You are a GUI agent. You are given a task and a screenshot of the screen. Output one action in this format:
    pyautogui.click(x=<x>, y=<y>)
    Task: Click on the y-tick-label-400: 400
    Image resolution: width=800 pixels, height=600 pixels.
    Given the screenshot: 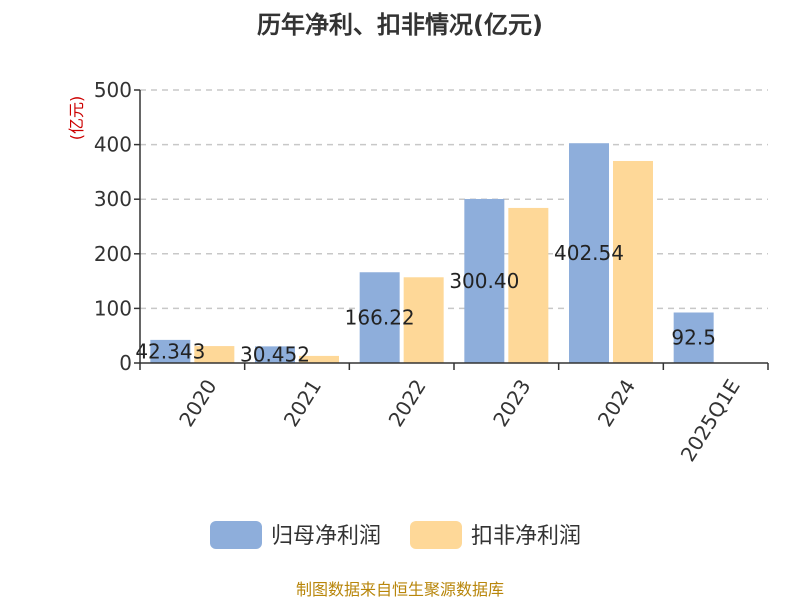 What is the action you would take?
    pyautogui.click(x=113, y=145)
    